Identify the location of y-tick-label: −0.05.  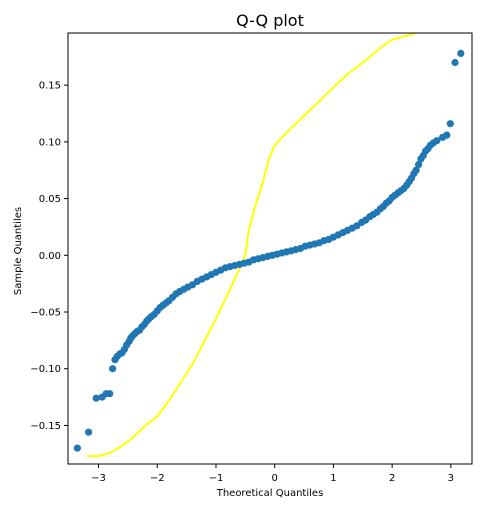
(45, 313).